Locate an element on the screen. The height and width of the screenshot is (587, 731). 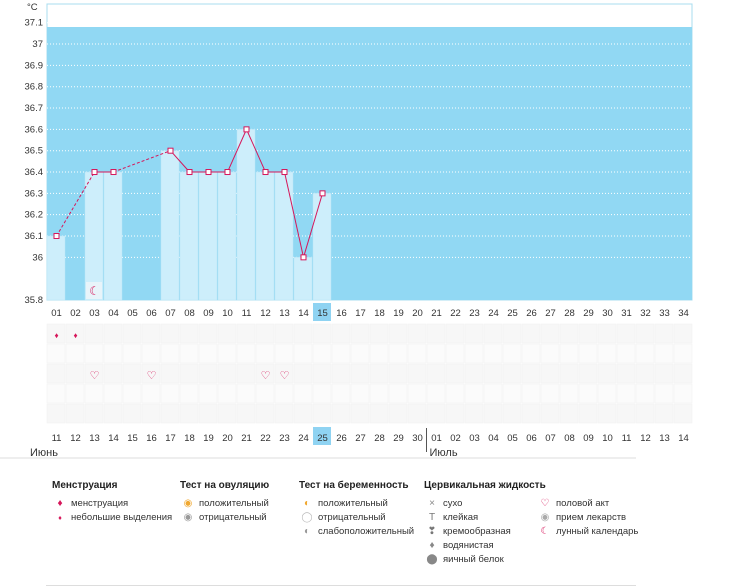
y-tick-label: 37.1 is located at coordinates (34, 23).